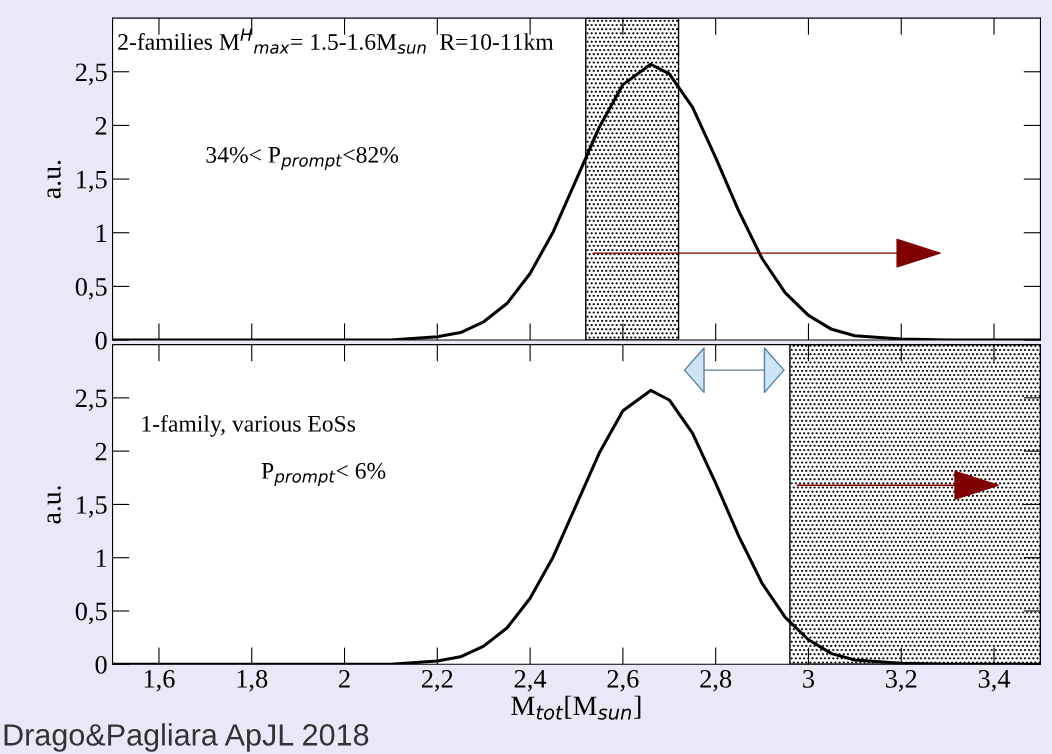 The width and height of the screenshot is (1052, 754). I want to click on x-tick-label: 3,4, so click(994, 680).